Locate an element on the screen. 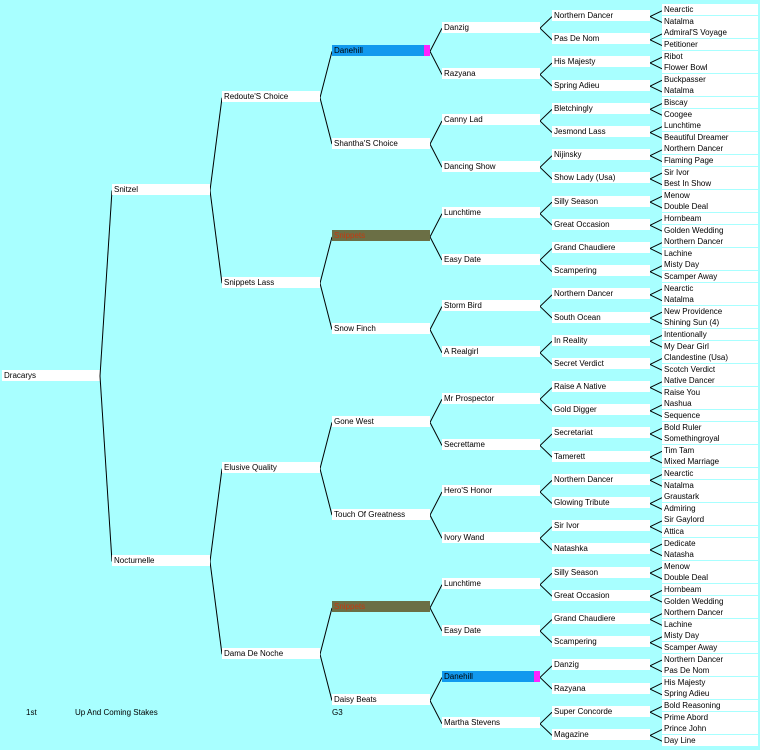 The image size is (760, 750). ancestor-gen6-49: Menow is located at coordinates (710, 566).